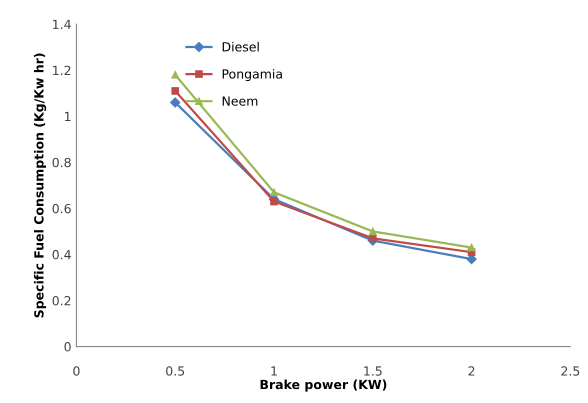 The width and height of the screenshot is (588, 403). Describe the element at coordinates (61, 70) in the screenshot. I see `y-tick-label: 1.2` at that location.